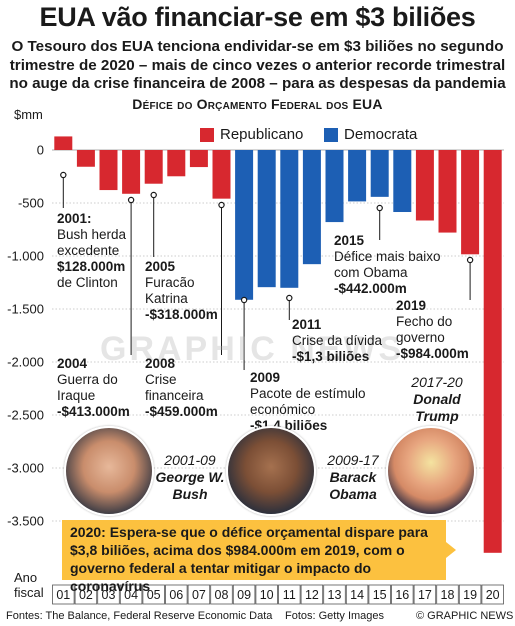  I want to click on legend-democrat: Democrata, so click(370, 134).